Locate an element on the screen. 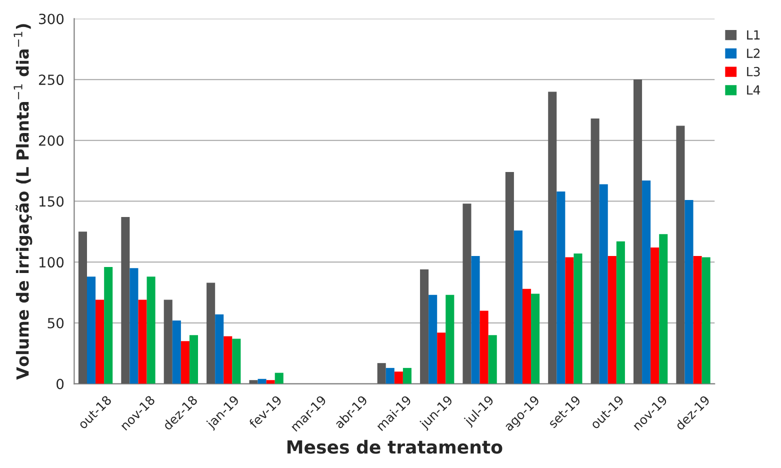  y-tick-label: 100 is located at coordinates (51, 262).